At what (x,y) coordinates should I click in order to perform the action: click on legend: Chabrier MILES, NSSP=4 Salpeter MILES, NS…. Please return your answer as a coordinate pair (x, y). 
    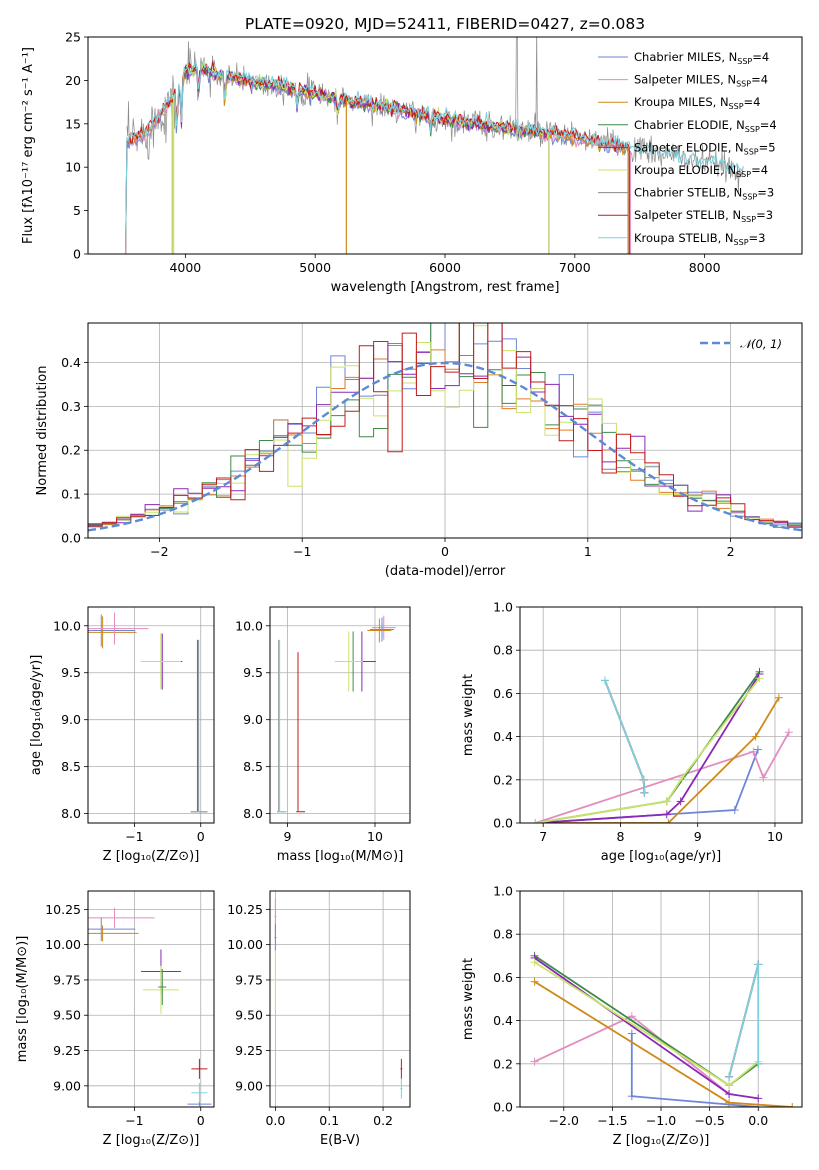
    Looking at the image, I should click on (687, 148).